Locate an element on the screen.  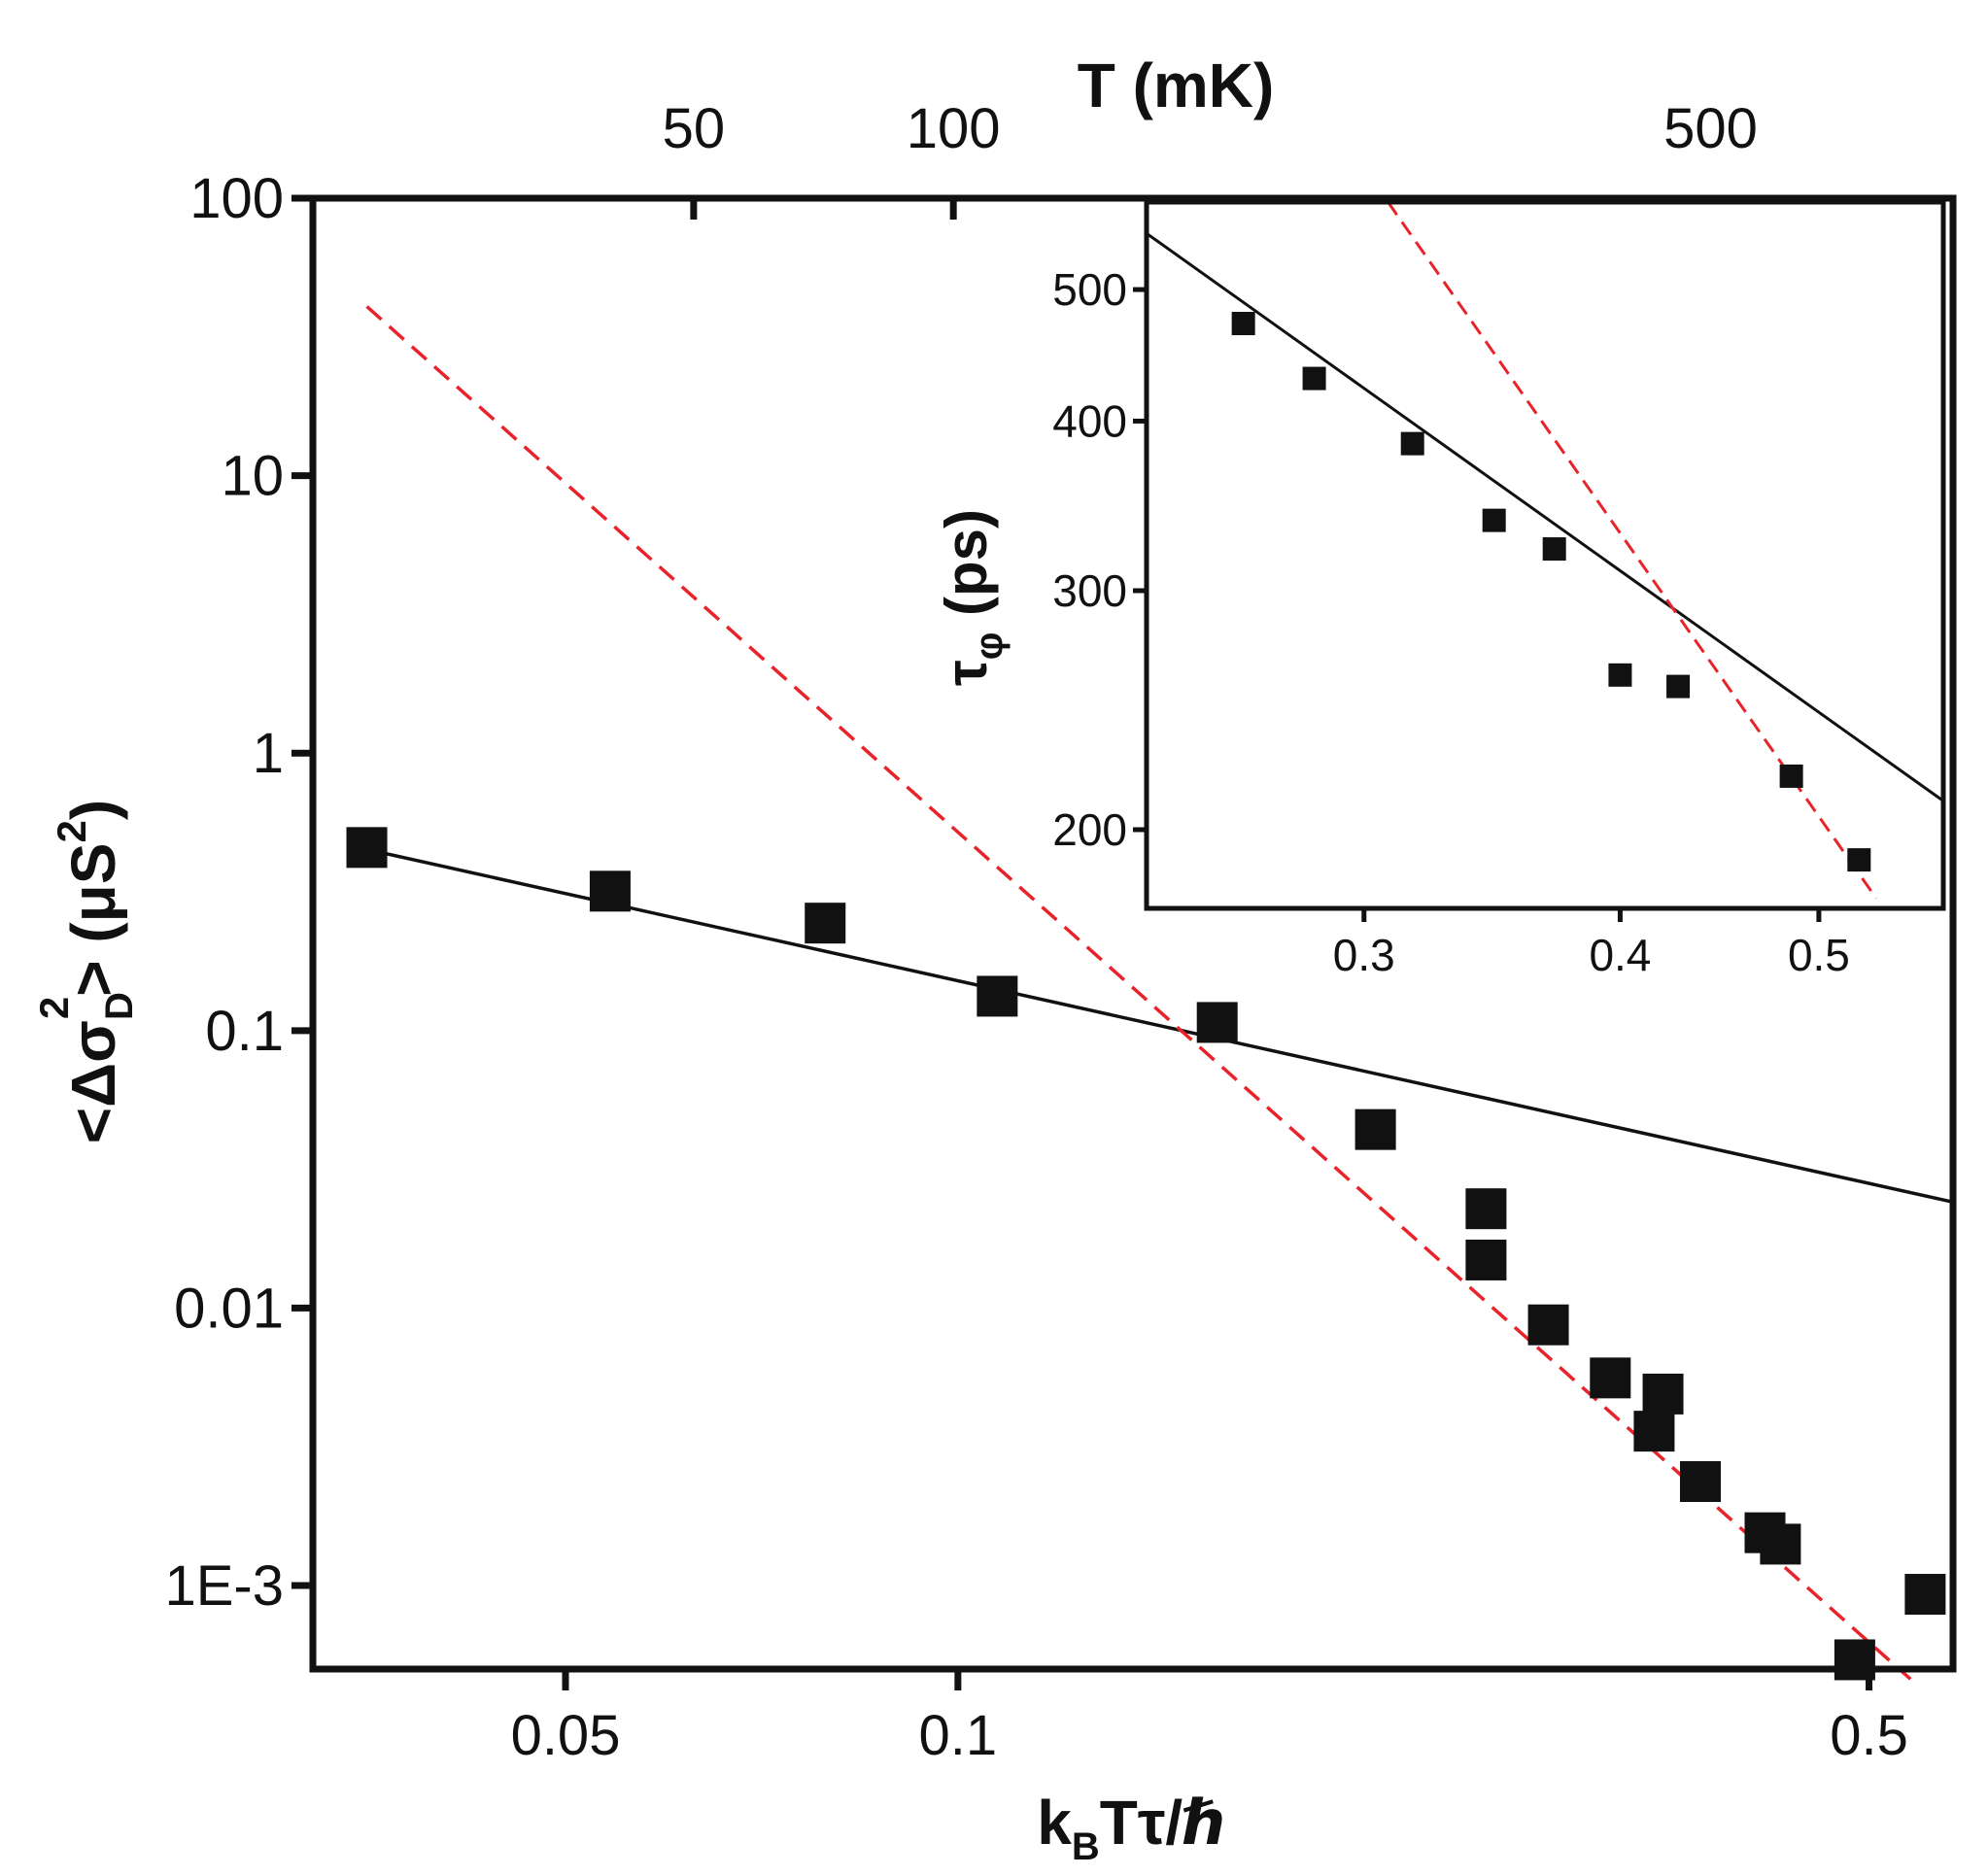
inset-y-tick-label: 300 is located at coordinates (1089, 590).